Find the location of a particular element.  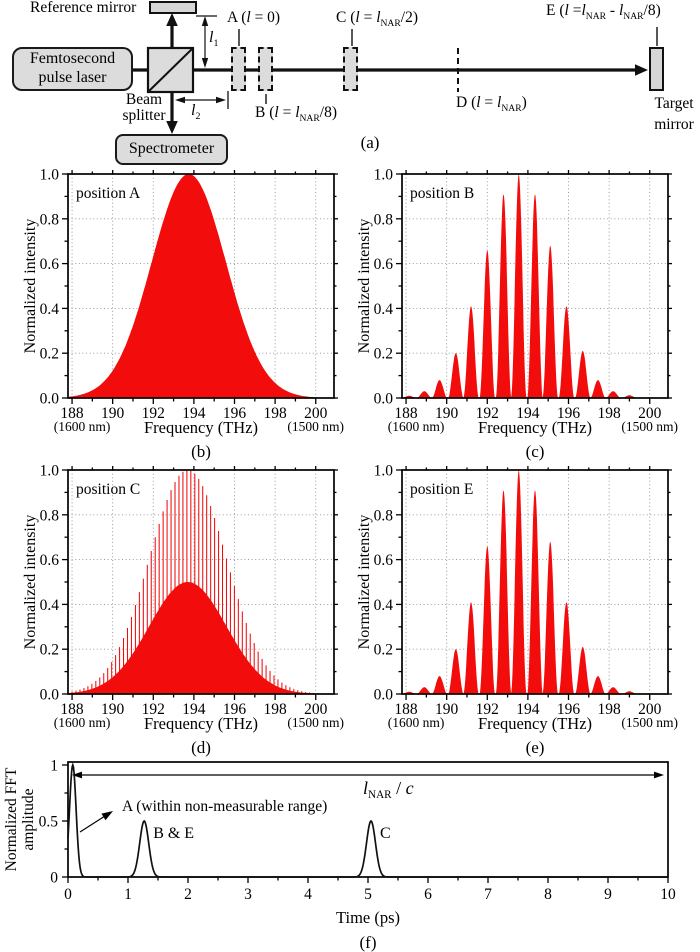

beam-arrowhead-down is located at coordinates (172, 127).